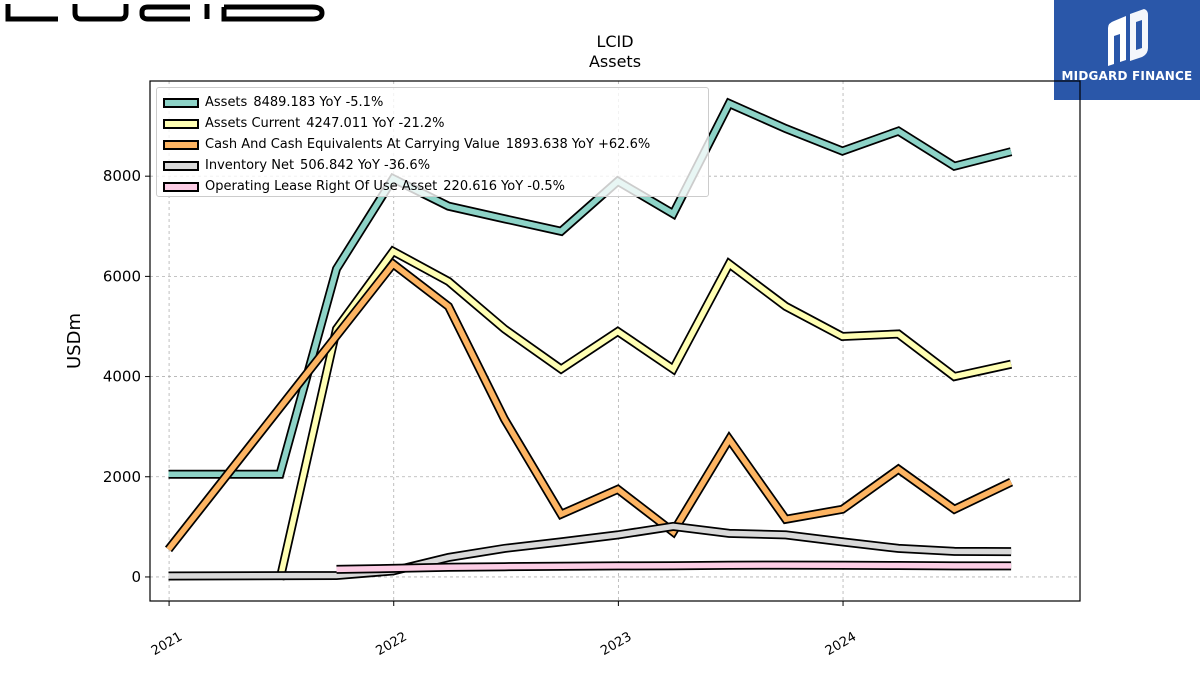 The width and height of the screenshot is (1200, 675). I want to click on legend-series-name: Assets Current, so click(253, 123).